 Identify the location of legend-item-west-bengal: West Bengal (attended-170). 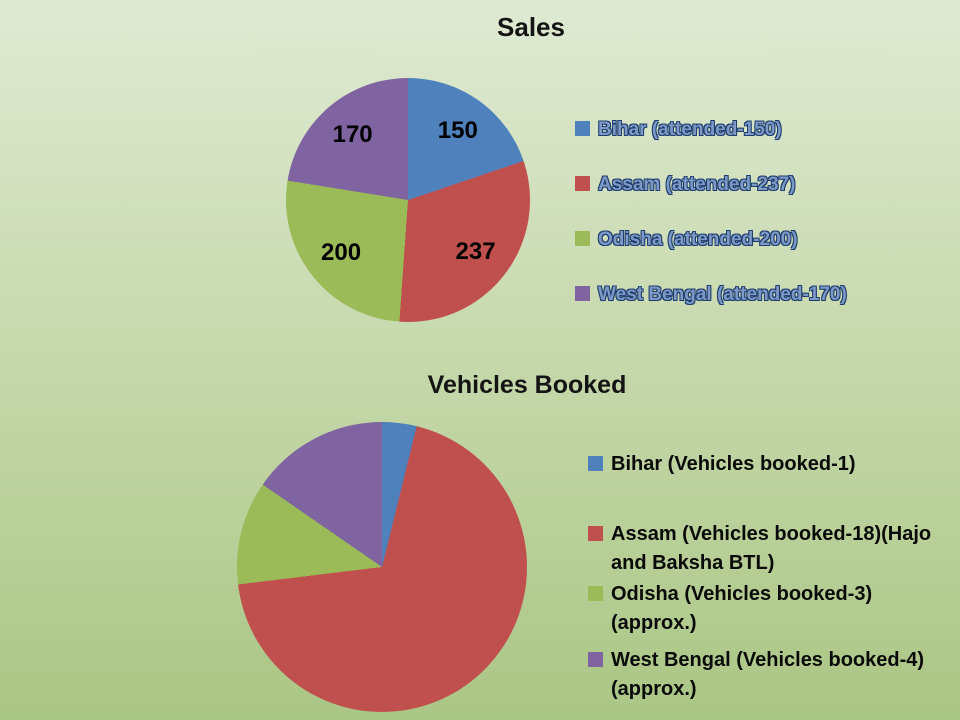
(711, 294).